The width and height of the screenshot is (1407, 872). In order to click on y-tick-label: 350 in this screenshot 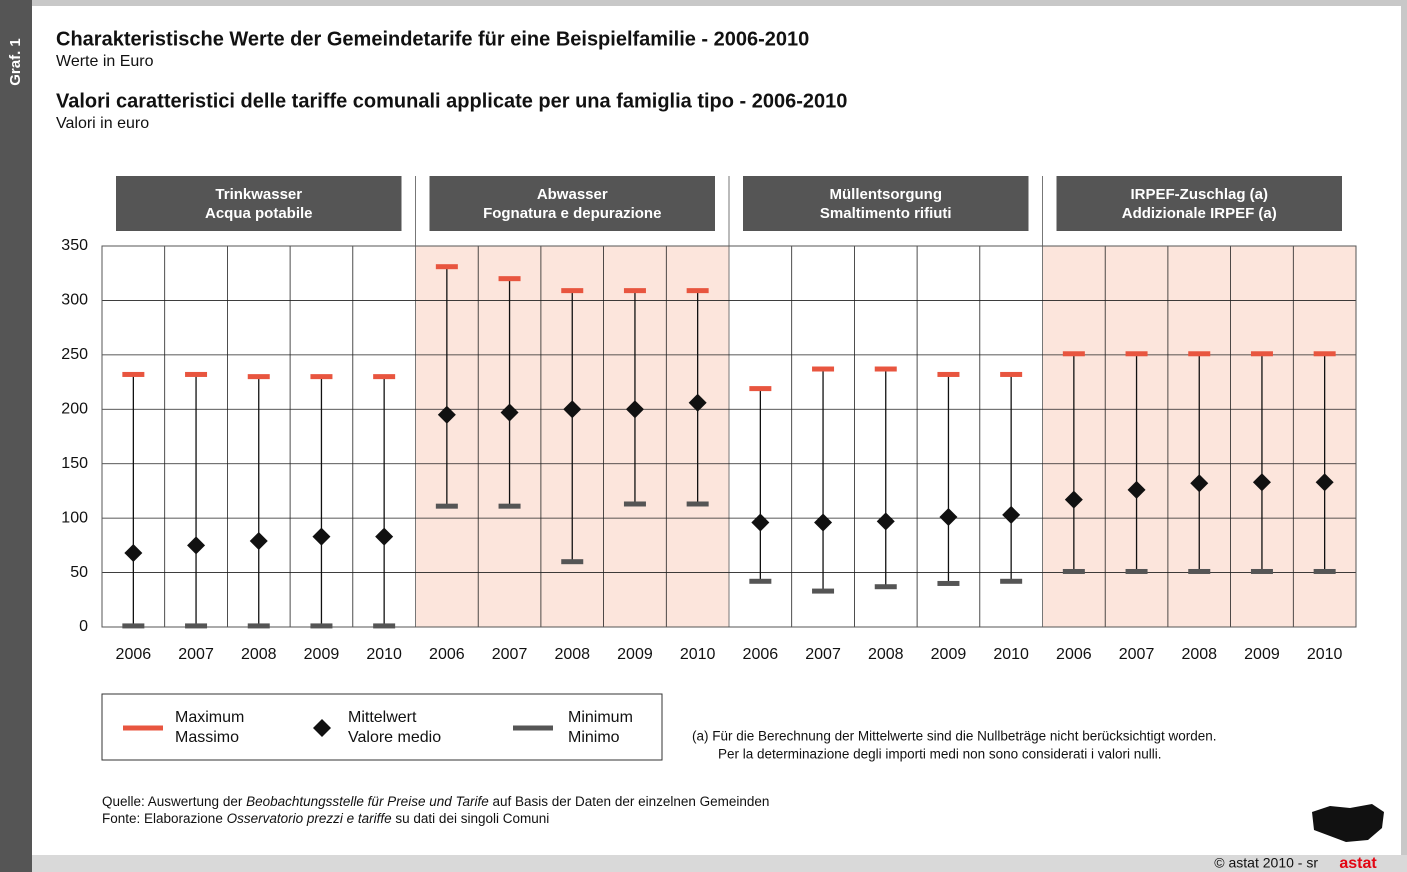, I will do `click(74, 245)`.